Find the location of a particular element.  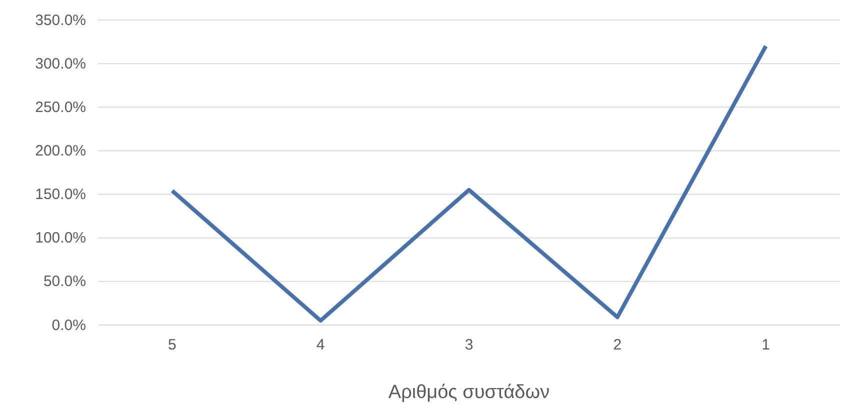

y-tick-label: 300.0% is located at coordinates (60, 63).